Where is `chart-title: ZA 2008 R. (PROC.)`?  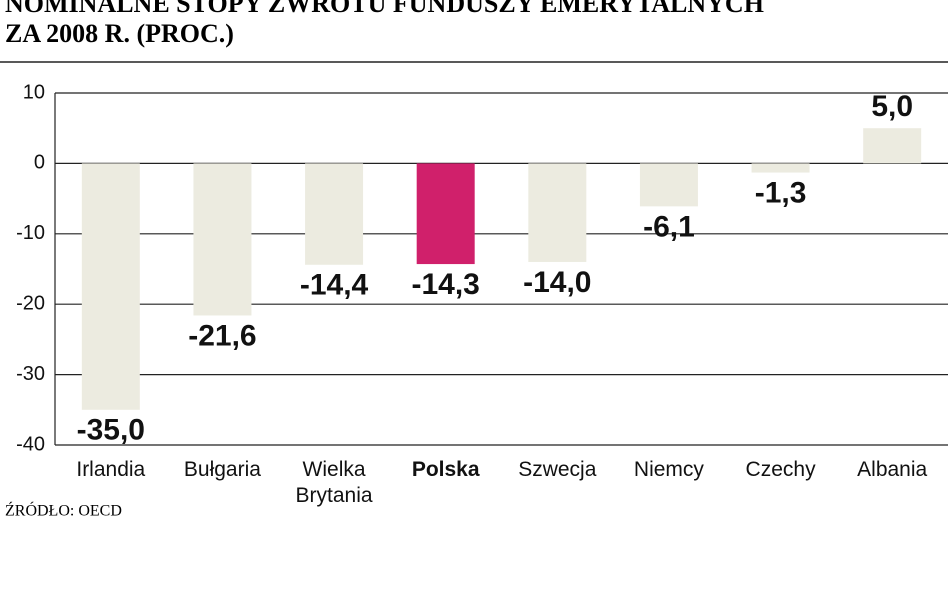 chart-title: ZA 2008 R. (PROC.) is located at coordinates (119, 33).